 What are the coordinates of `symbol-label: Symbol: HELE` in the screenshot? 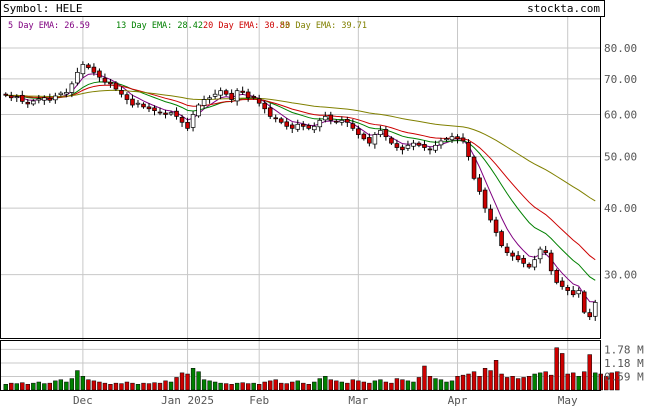 It's located at (42, 8).